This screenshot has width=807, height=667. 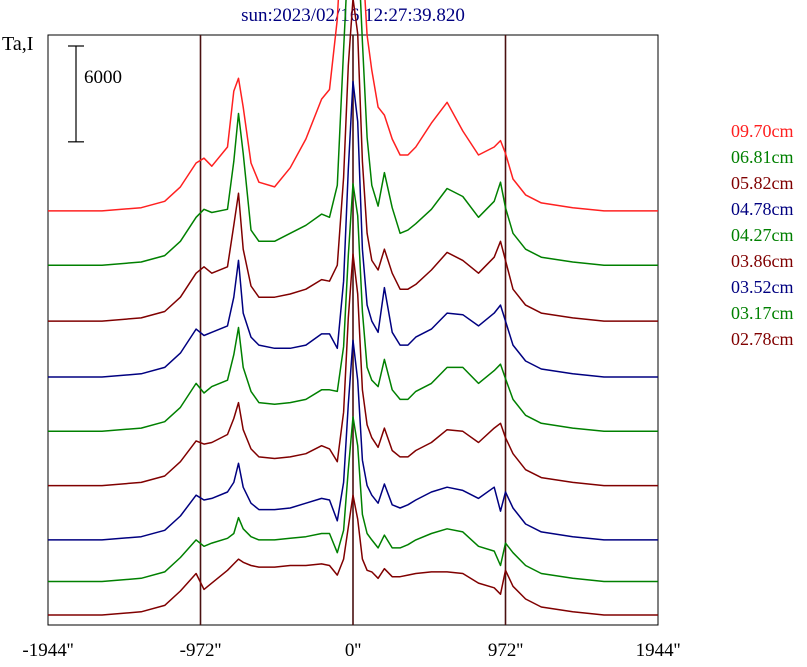 I want to click on y-axis-label: Ta,I, so click(x=17, y=44).